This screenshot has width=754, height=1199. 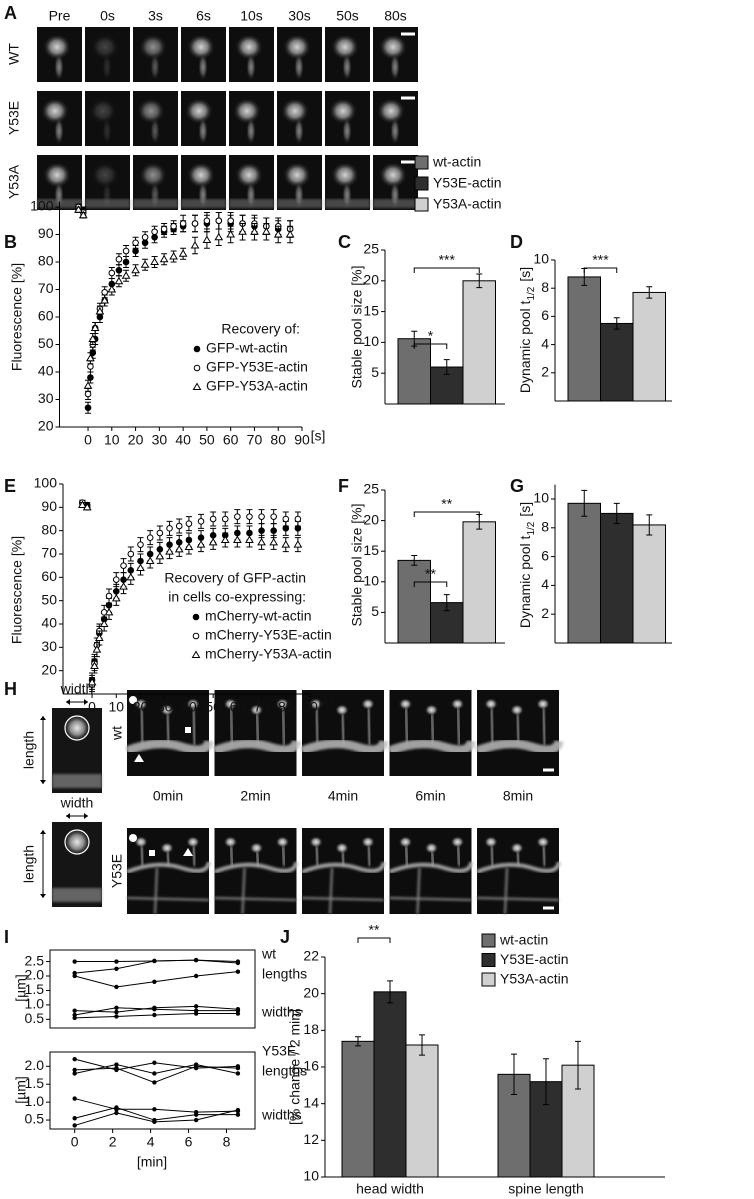 What do you see at coordinates (35, 1018) in the screenshot?
I see `y-tick-label: 0.5` at bounding box center [35, 1018].